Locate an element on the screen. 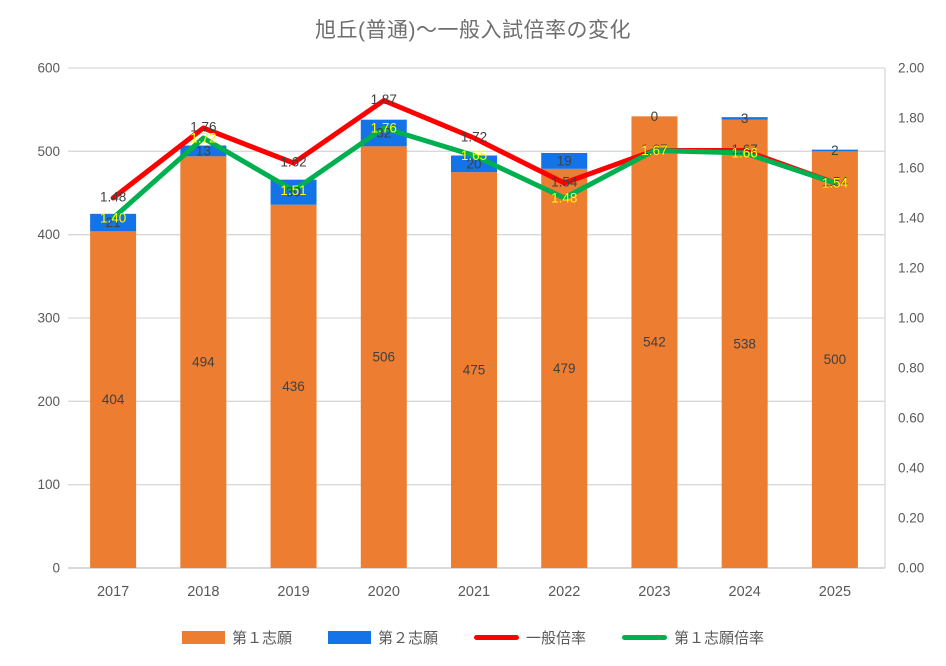  x-axis-category-label: 2024 is located at coordinates (745, 592).